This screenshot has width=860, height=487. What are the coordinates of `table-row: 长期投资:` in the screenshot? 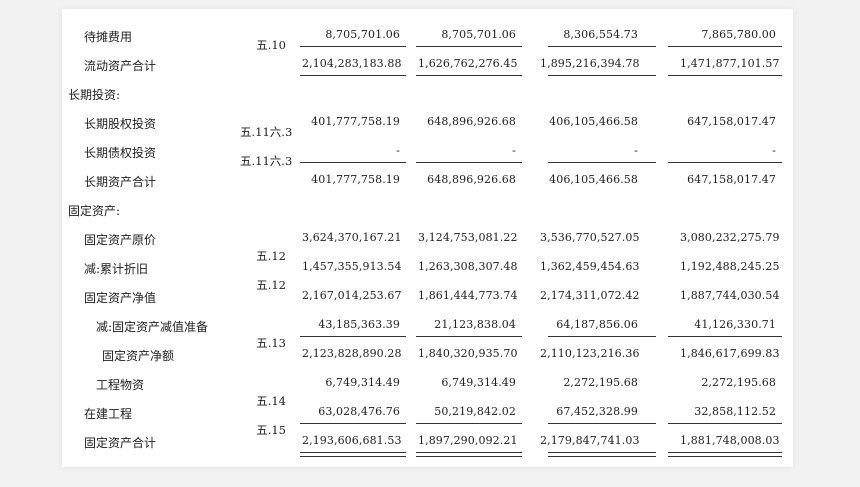 It's located at (427, 91).